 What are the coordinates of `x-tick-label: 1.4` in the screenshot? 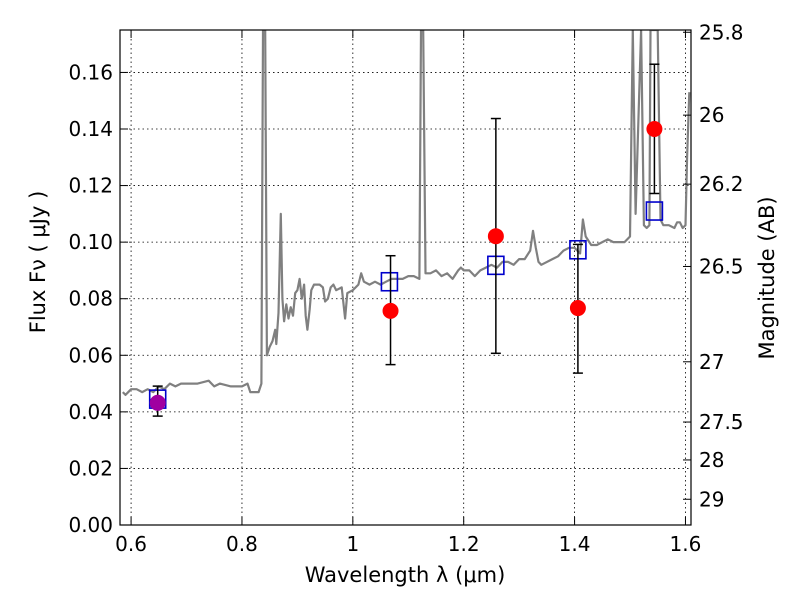 It's located at (575, 544).